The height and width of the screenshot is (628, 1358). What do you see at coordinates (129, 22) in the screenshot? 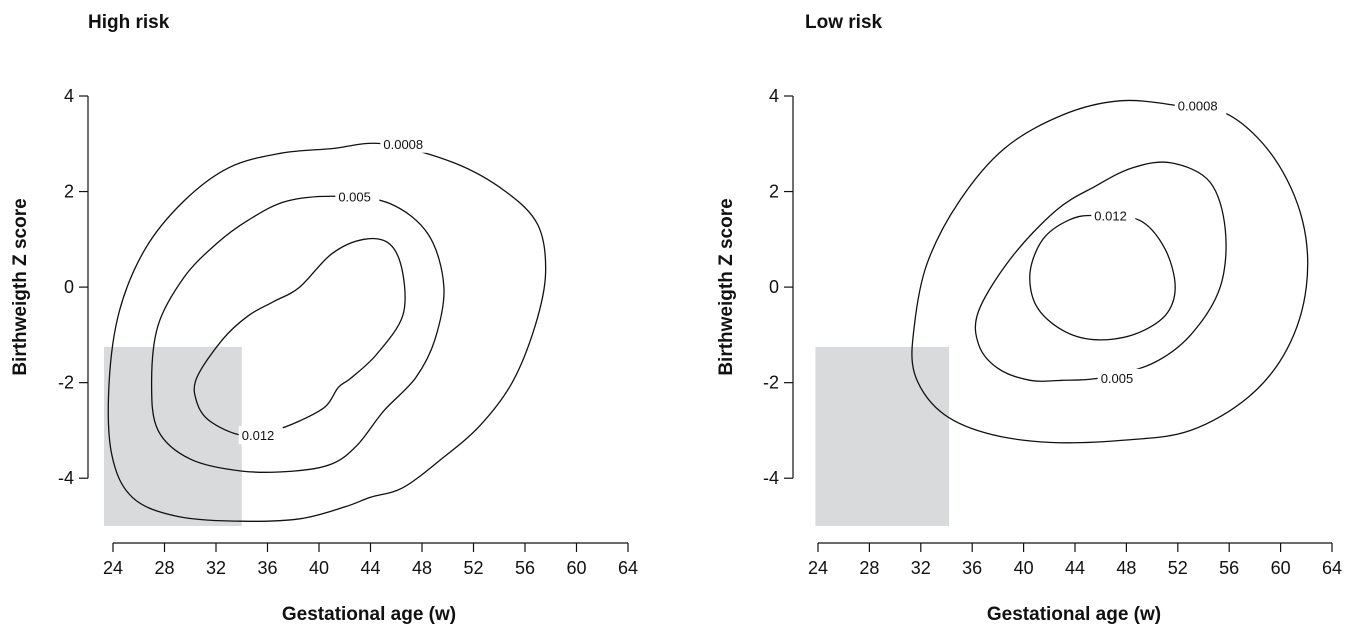
I see `panel-title: High risk` at bounding box center [129, 22].